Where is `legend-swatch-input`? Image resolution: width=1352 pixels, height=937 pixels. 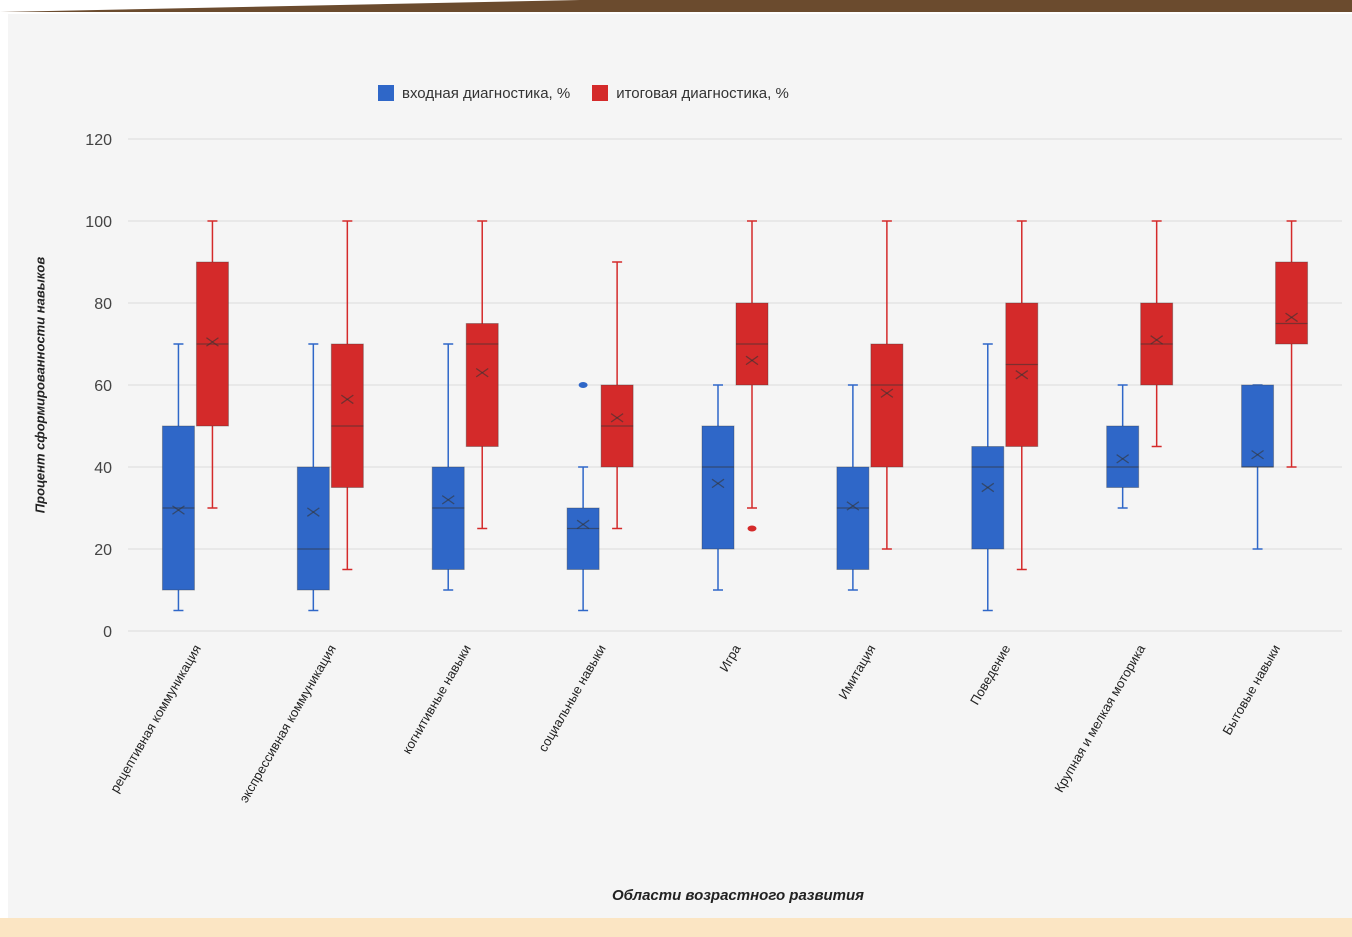
legend-swatch-input is located at coordinates (386, 93).